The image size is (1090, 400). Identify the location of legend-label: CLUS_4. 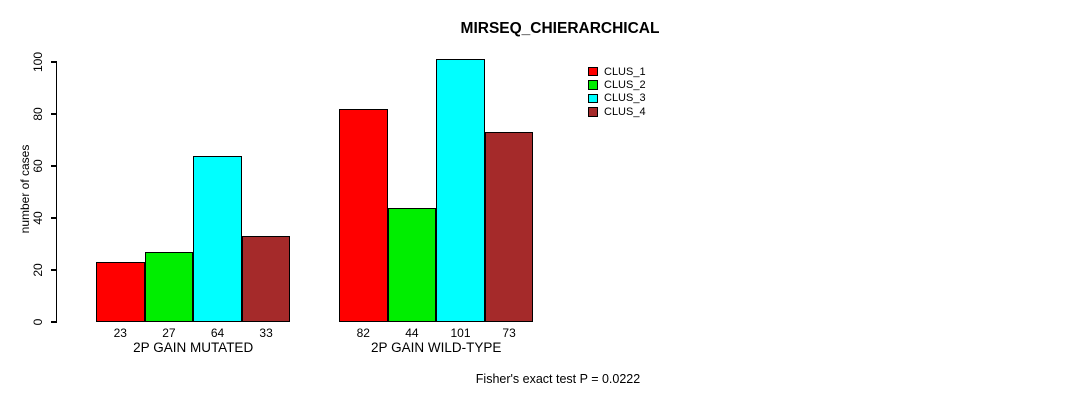
(625, 111).